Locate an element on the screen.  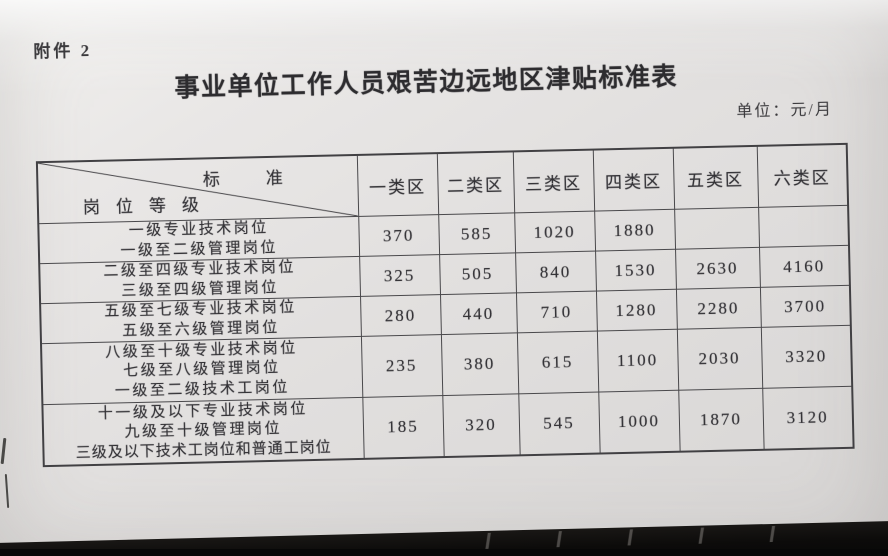
value-cell: 1000 is located at coordinates (639, 422).